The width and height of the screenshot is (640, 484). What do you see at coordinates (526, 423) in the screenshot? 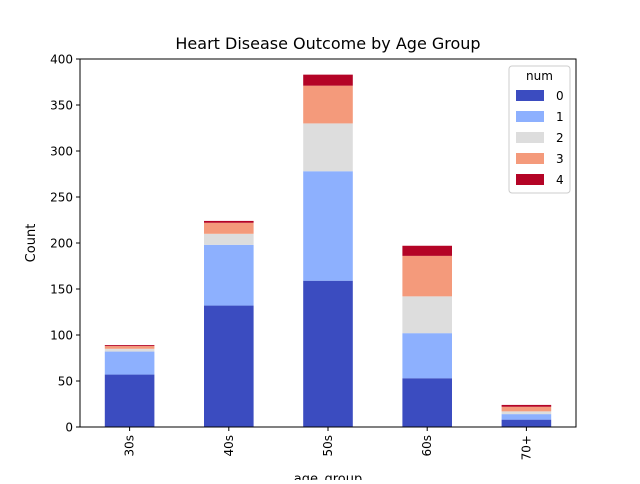
I see `bar-70+-num-0` at bounding box center [526, 423].